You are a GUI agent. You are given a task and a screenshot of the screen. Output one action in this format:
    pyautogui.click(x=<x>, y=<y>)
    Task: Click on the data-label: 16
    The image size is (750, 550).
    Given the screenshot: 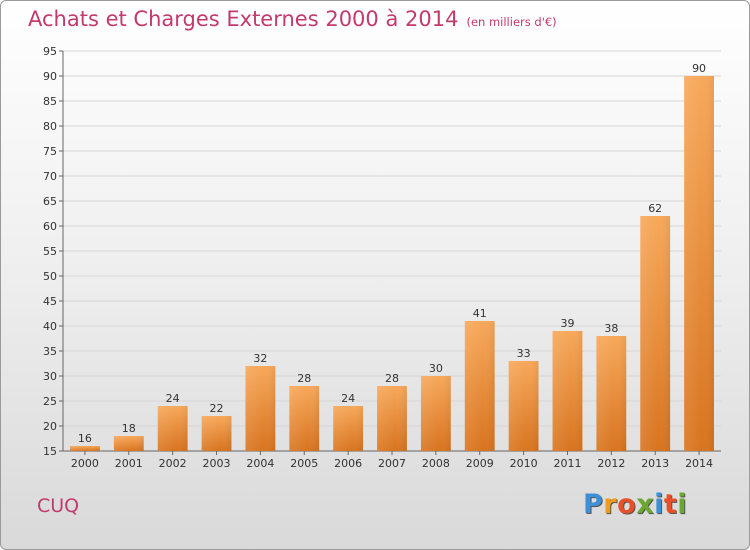 What is the action you would take?
    pyautogui.click(x=85, y=438)
    